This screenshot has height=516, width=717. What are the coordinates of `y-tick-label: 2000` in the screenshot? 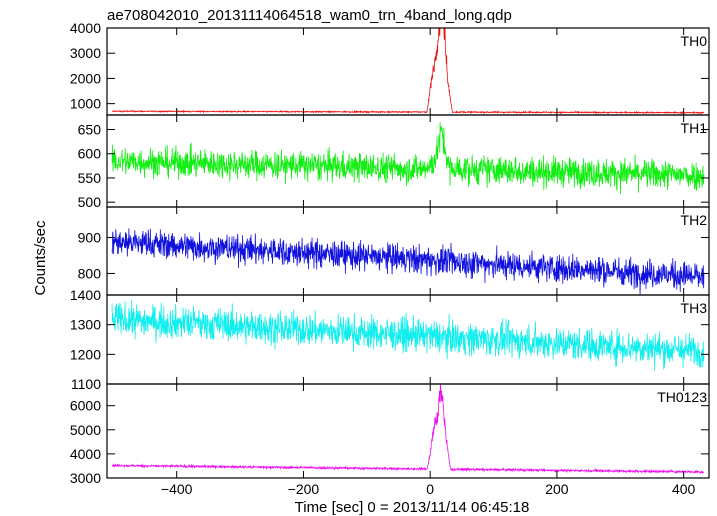 It's located at (85, 78).